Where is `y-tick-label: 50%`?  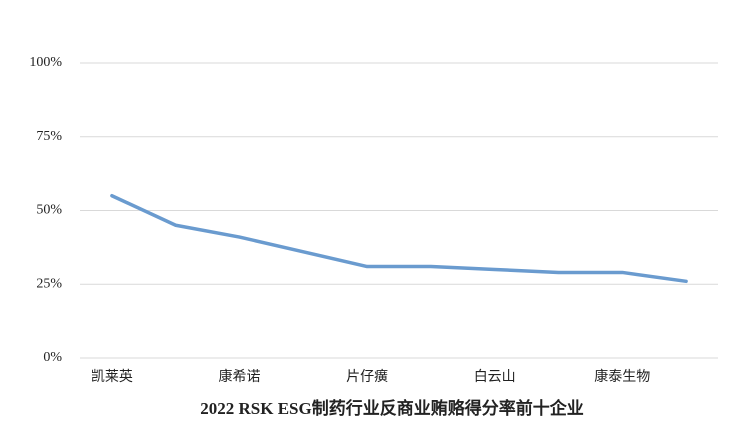
y-tick-label: 50% is located at coordinates (49, 210).